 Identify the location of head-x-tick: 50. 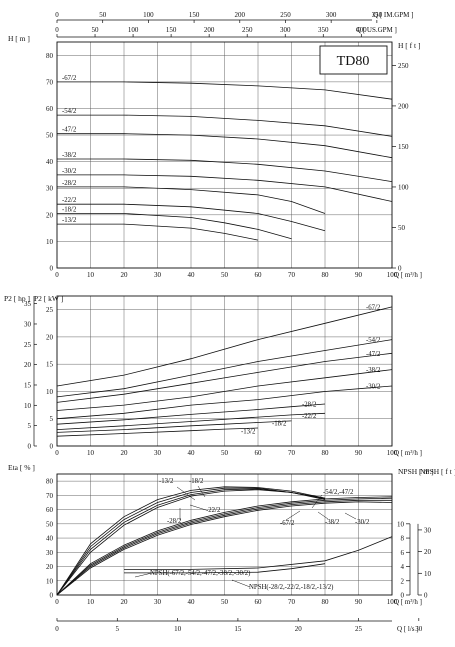
(225, 275).